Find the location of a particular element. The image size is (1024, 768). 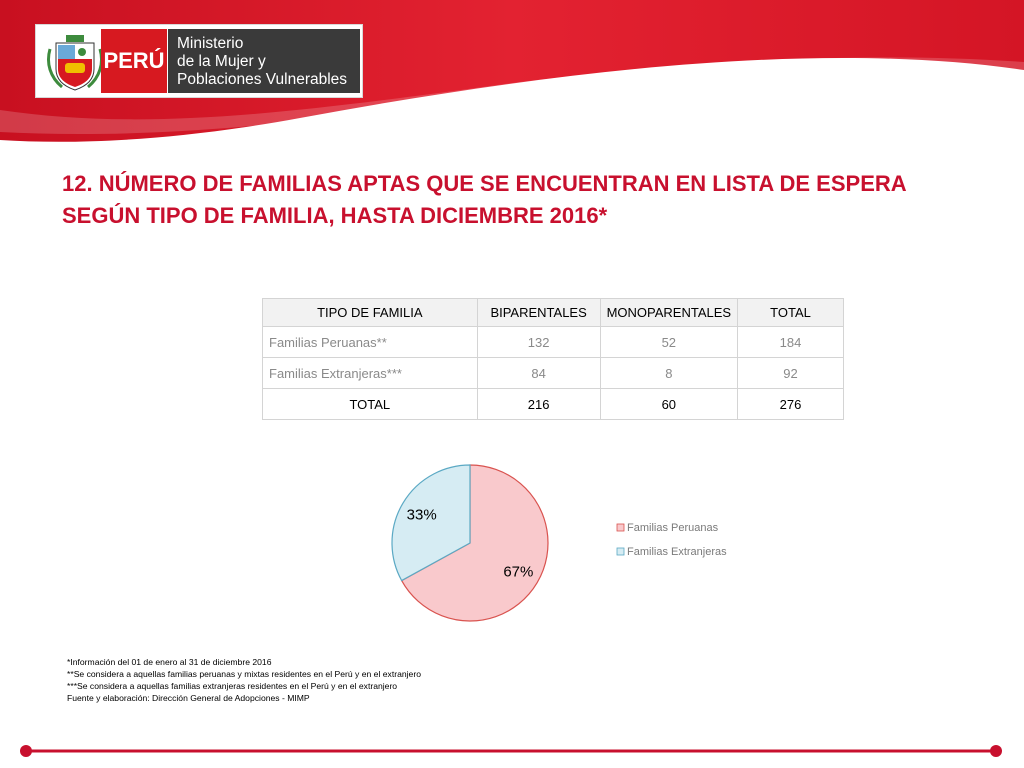

table-header-cell: TIPO DE FAMILIA is located at coordinates (370, 312).